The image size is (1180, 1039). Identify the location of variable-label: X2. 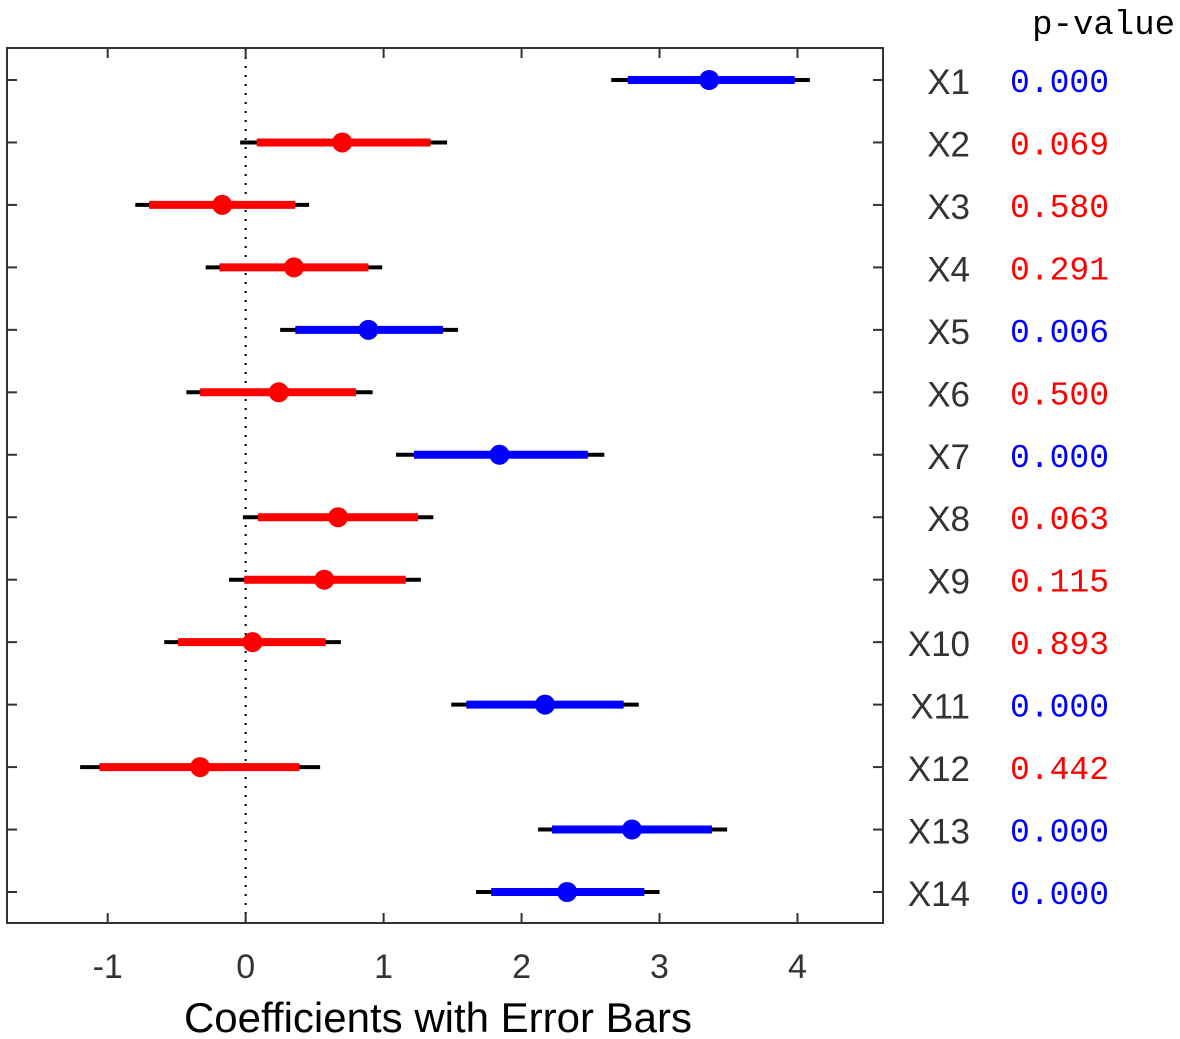
(948, 144).